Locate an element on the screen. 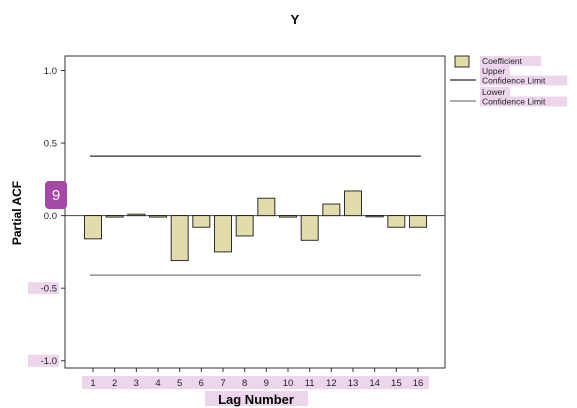  x-tick-label-3: 3 is located at coordinates (136, 383).